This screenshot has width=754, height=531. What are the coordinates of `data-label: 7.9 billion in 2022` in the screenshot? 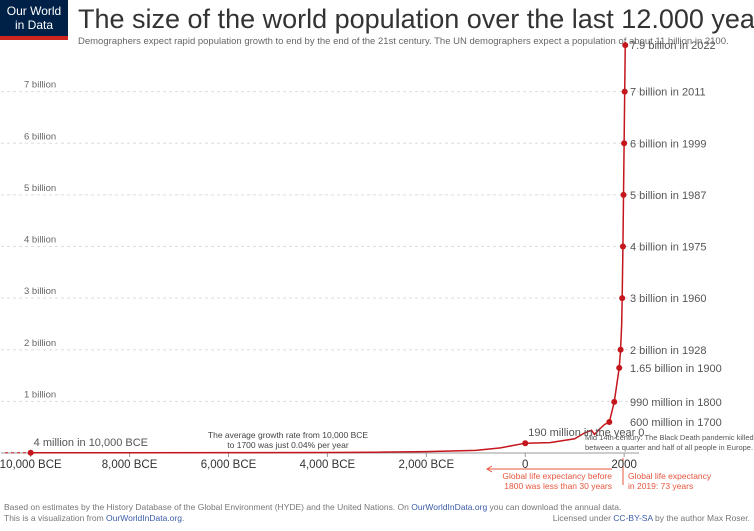 It's located at (673, 46).